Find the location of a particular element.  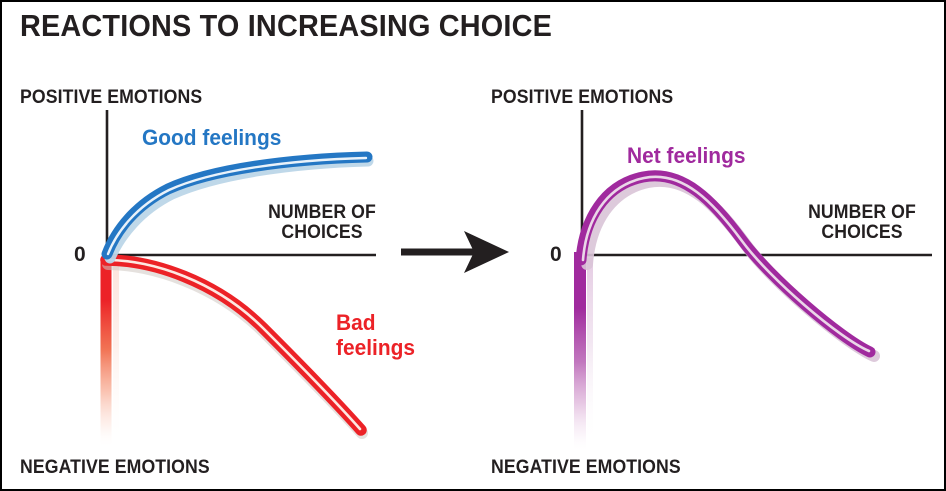

right-chart-x-axis-label: NUMBER OF CHOICES is located at coordinates (862, 223).